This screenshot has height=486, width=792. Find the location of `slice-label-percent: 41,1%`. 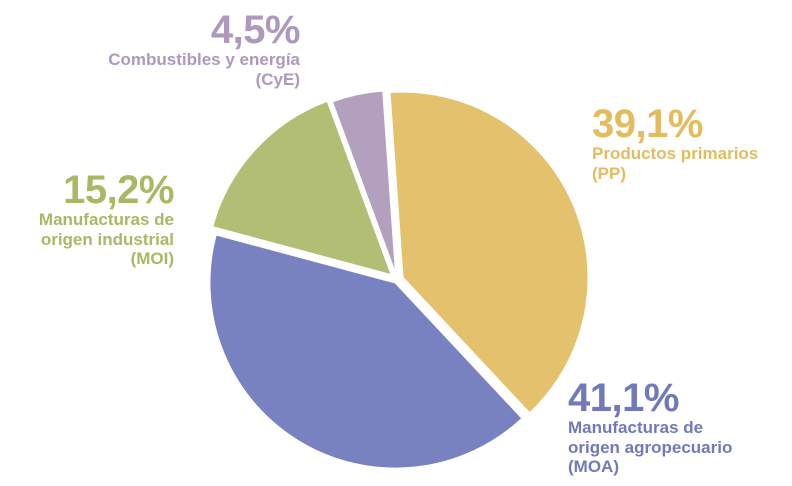

slice-label-percent: 41,1% is located at coordinates (623, 398).